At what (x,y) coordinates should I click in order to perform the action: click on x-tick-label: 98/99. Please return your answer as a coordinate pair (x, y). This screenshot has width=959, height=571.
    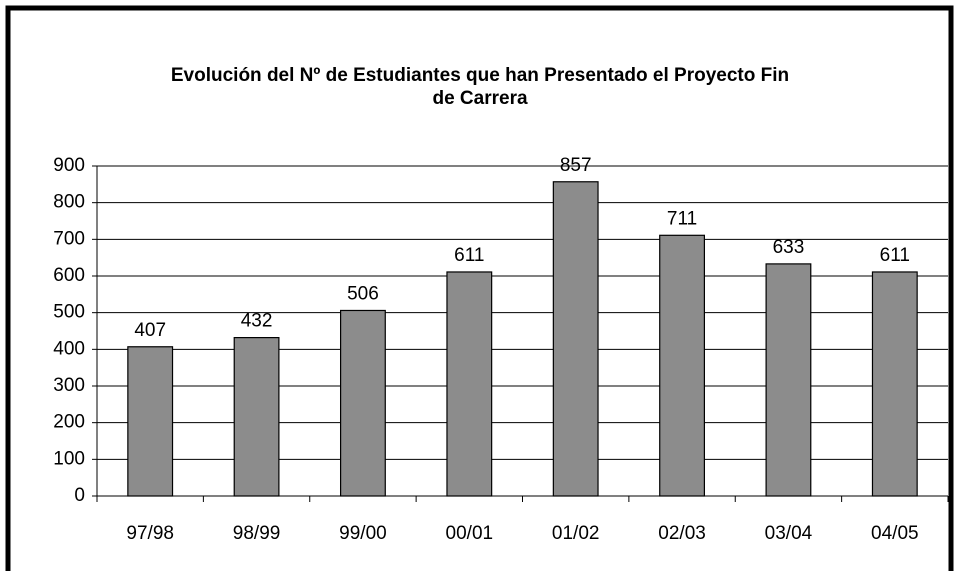
    Looking at the image, I should click on (257, 533).